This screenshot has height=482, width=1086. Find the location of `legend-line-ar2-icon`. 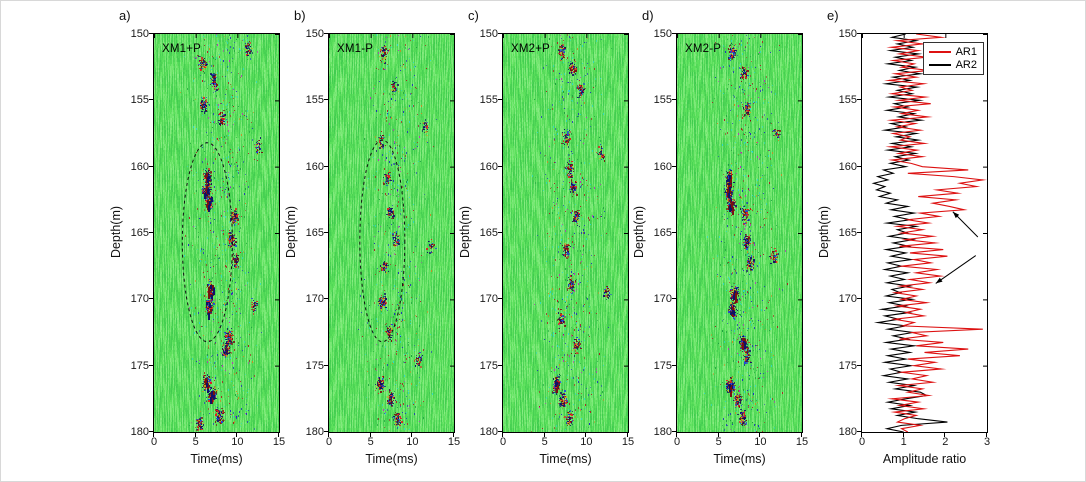

legend-line-ar2-icon is located at coordinates (939, 64).